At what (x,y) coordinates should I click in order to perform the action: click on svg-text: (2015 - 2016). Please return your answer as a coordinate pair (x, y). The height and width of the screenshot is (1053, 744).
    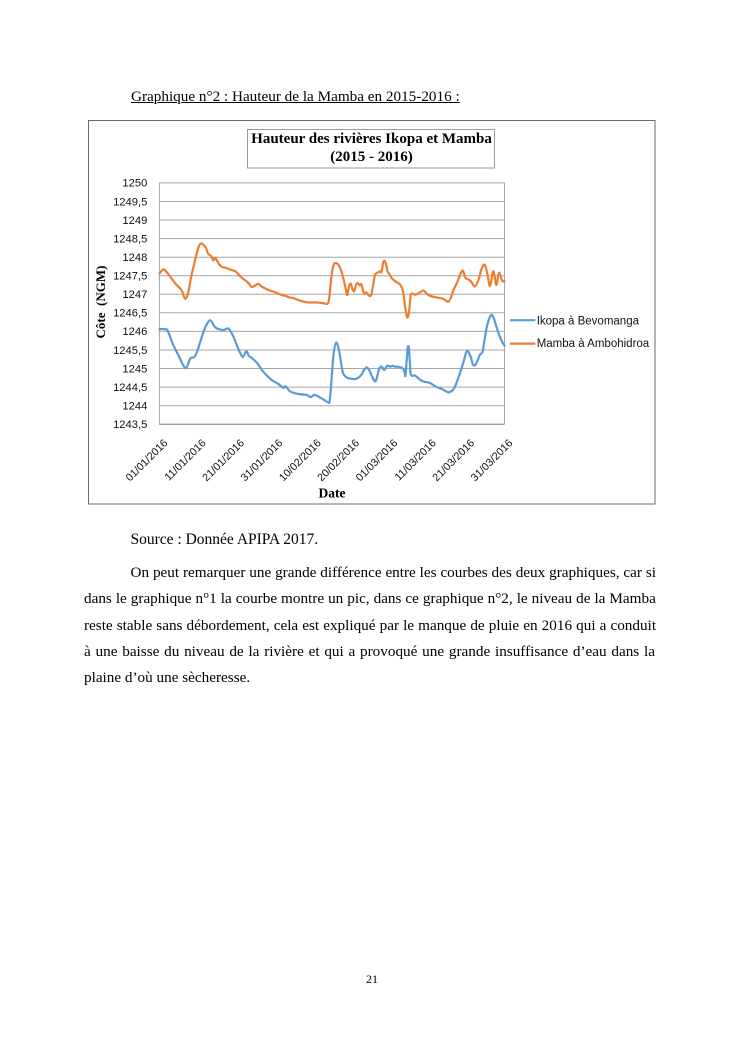
    Looking at the image, I should click on (371, 157).